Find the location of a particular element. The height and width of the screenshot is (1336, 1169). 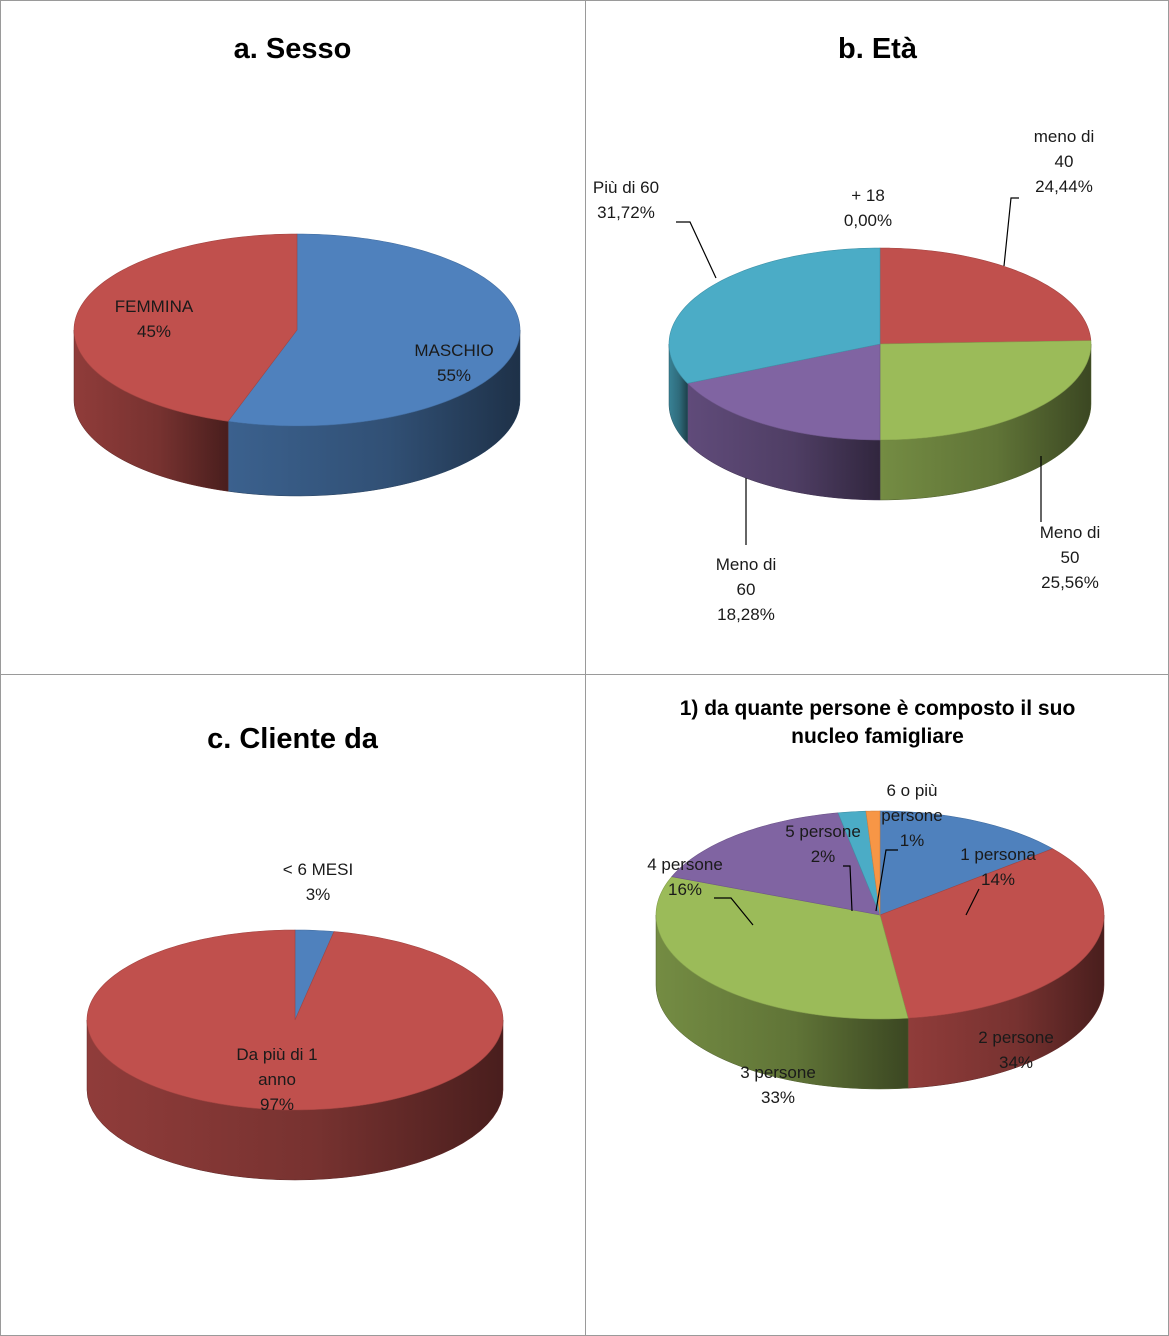

pie-slice-maschio is located at coordinates (374, 330).